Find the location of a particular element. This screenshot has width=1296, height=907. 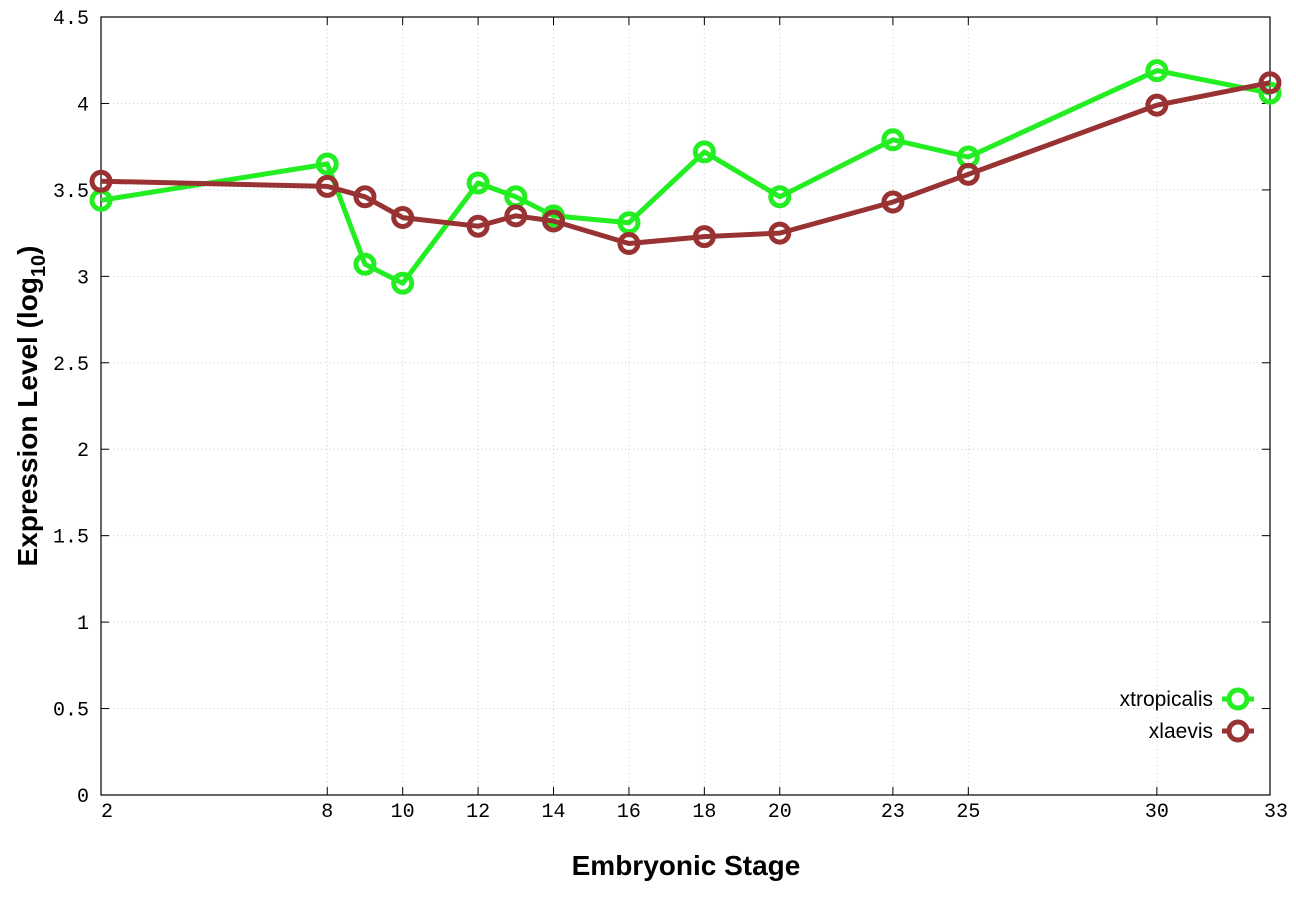

x-tick-label: 20 is located at coordinates (780, 812).